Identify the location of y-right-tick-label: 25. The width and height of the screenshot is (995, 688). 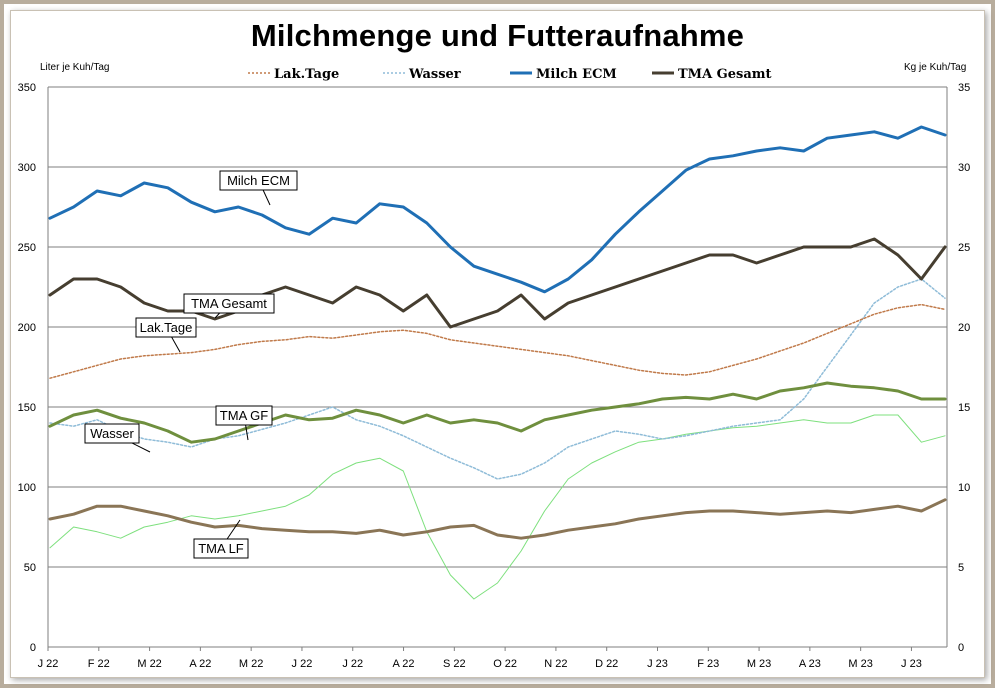
(964, 248).